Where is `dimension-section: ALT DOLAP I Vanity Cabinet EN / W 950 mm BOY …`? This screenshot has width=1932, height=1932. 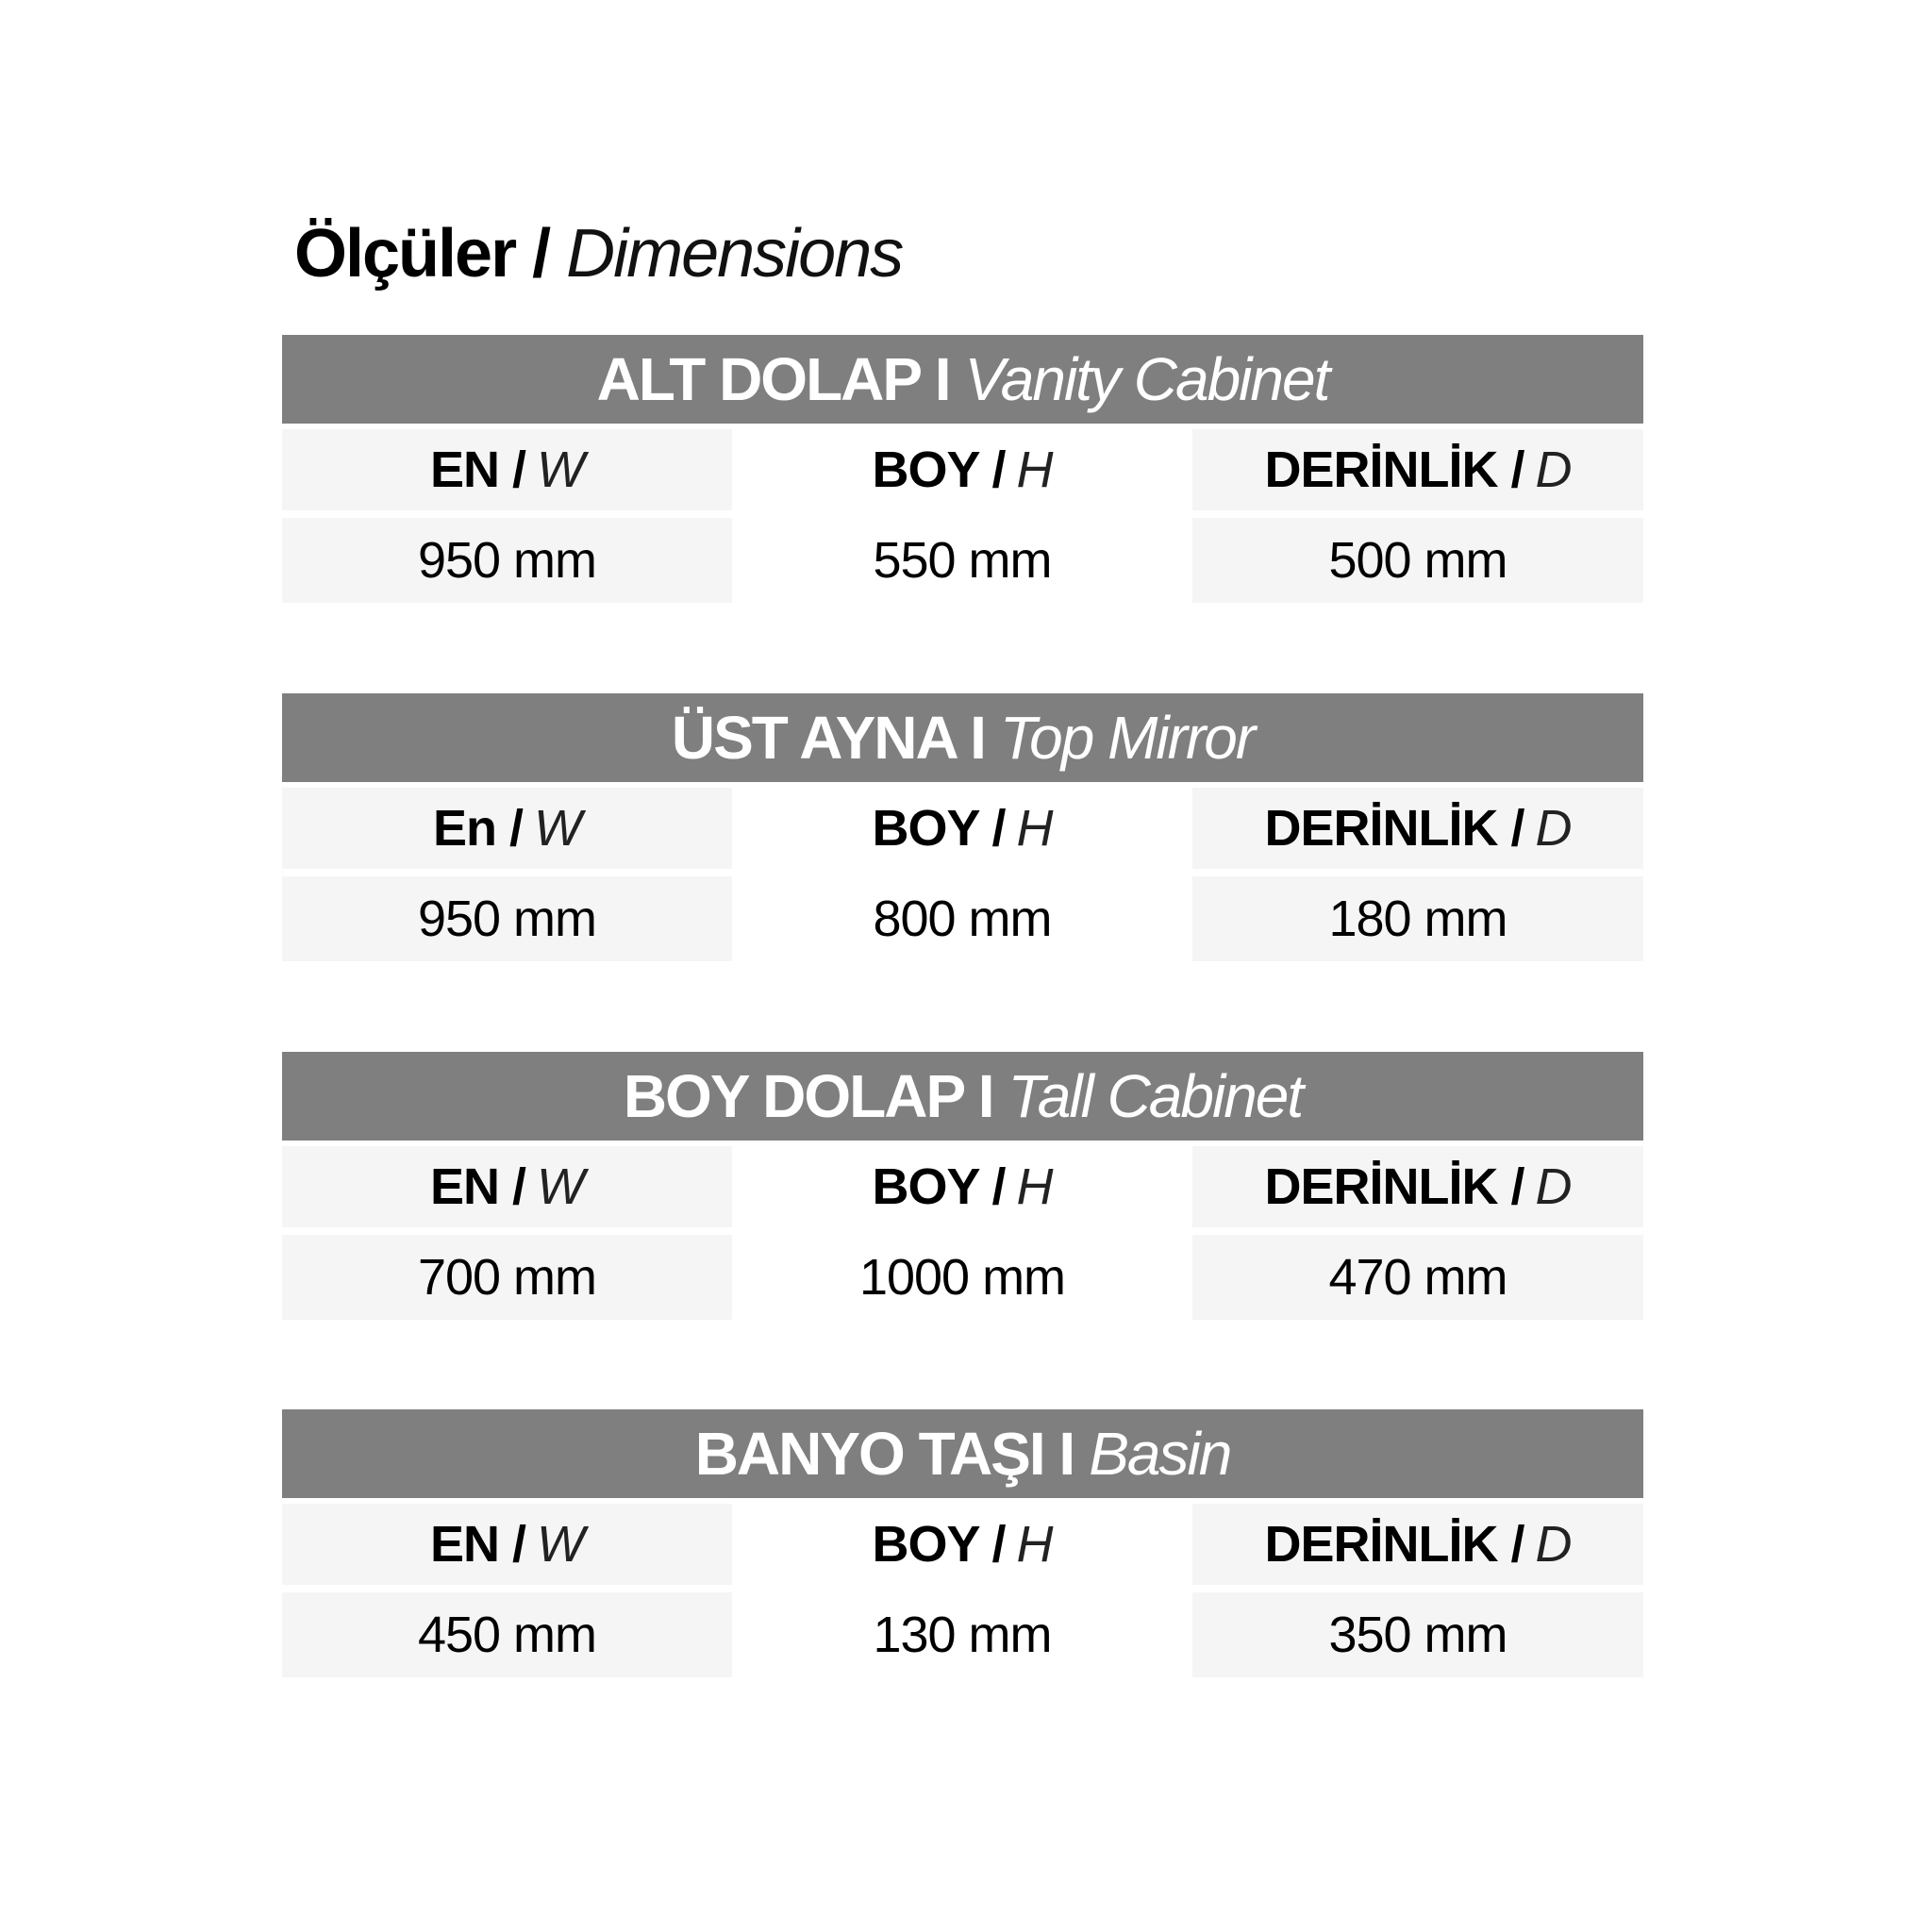
dimension-section: ALT DOLAP I Vanity Cabinet EN / W 950 mm BOY … is located at coordinates (963, 469).